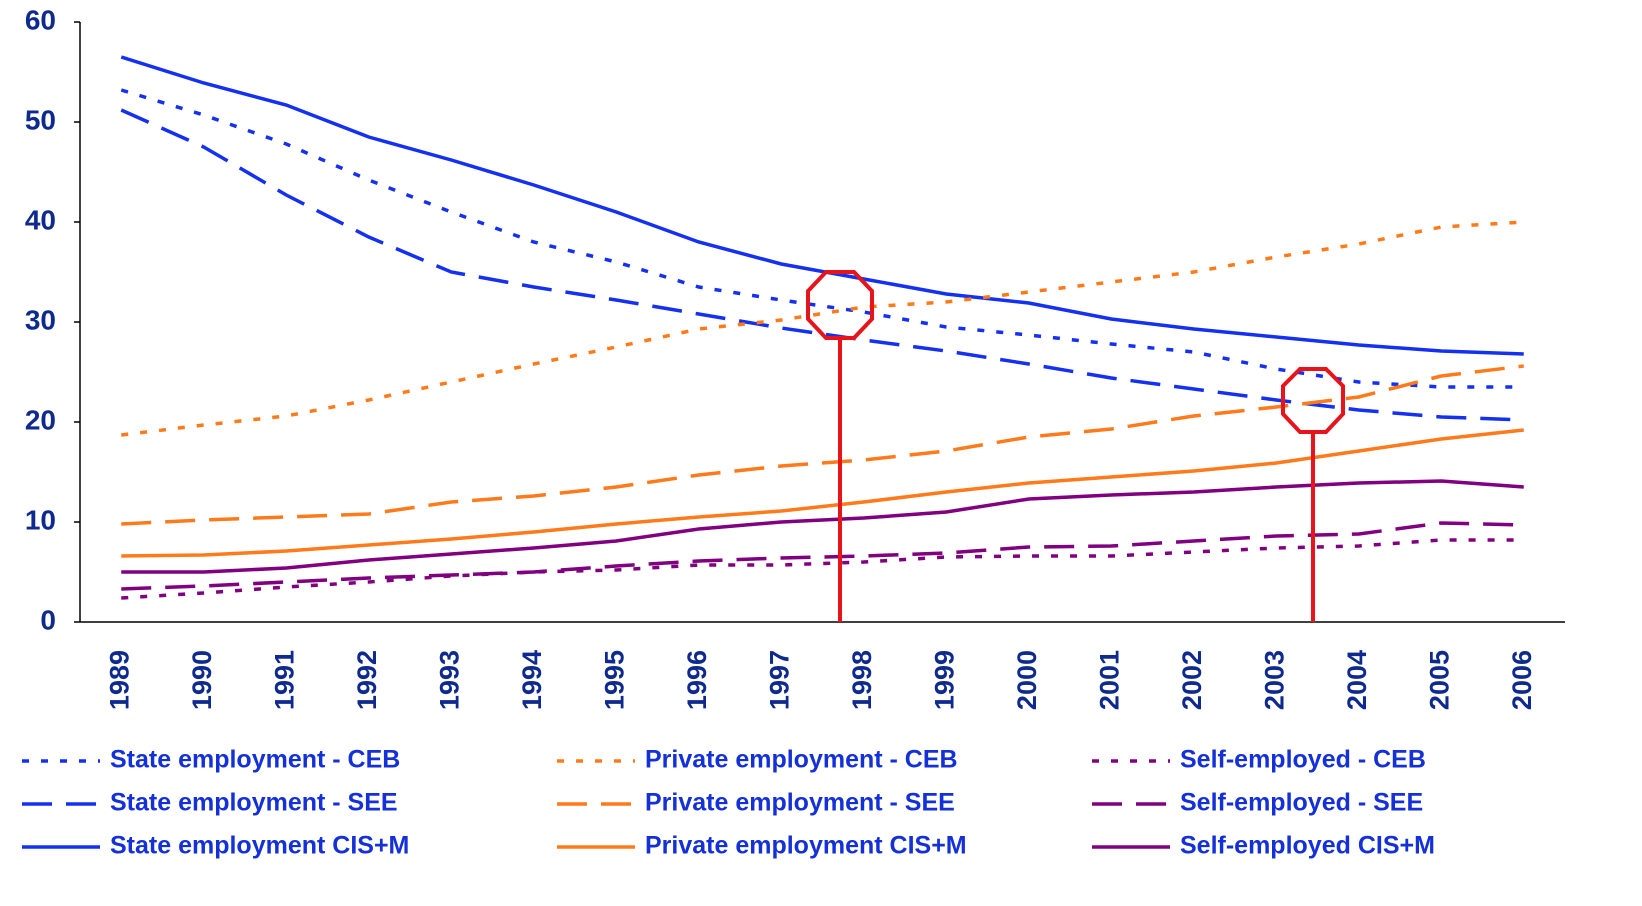  What do you see at coordinates (614, 680) in the screenshot?
I see `x-tick-label: 1995` at bounding box center [614, 680].